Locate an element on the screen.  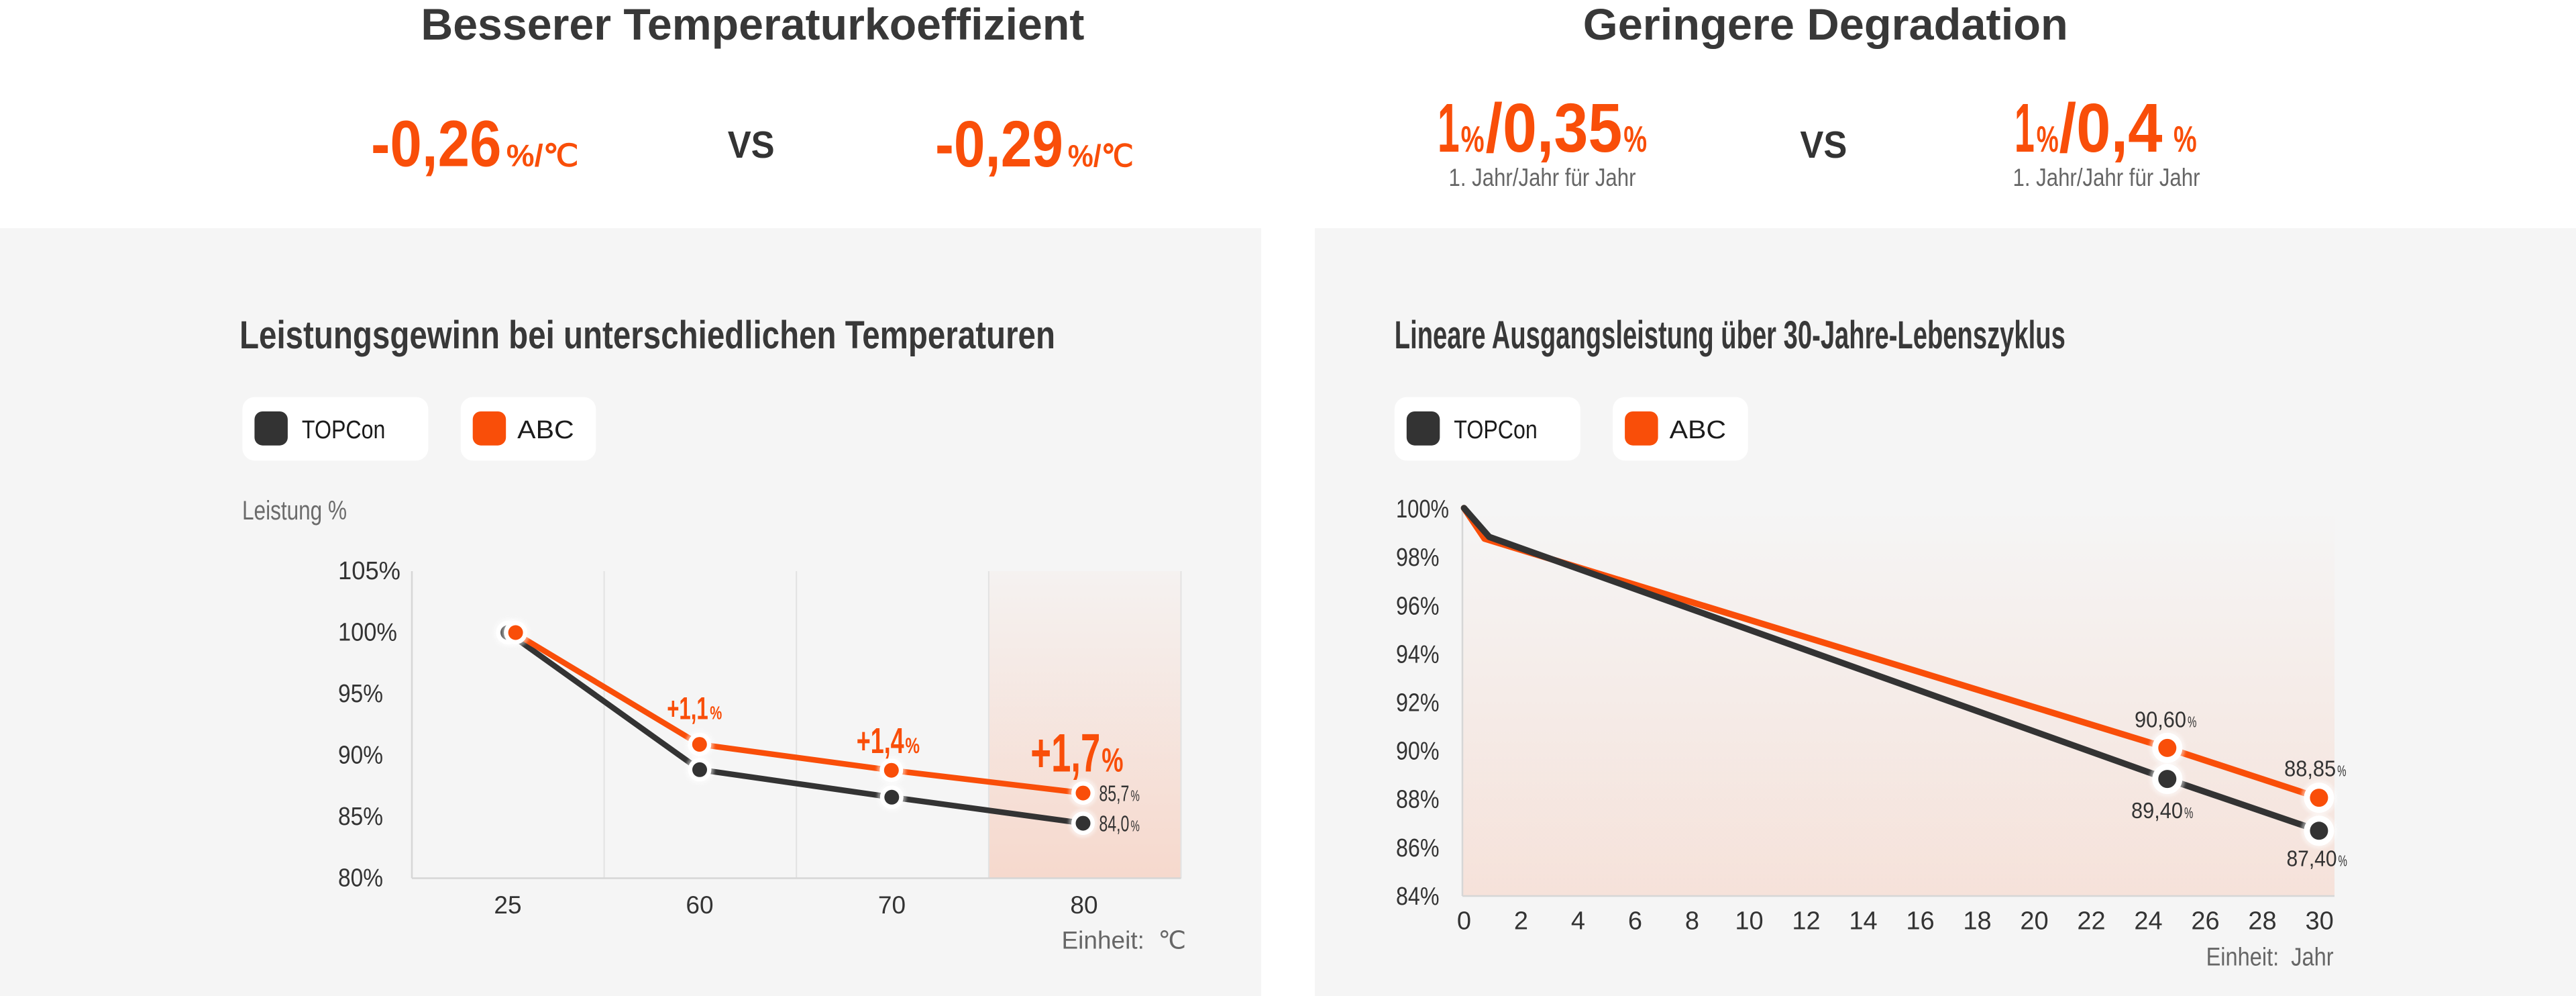
svg-text: 95% is located at coordinates (360, 694).